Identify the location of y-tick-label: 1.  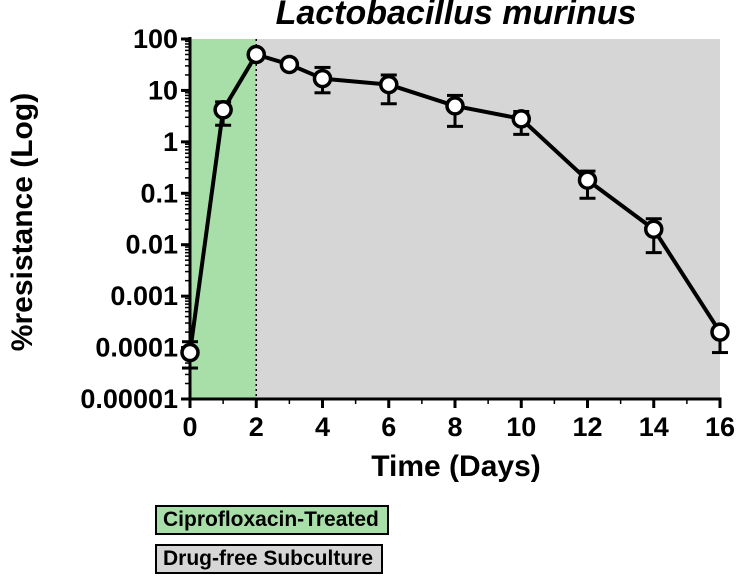
(170, 142).